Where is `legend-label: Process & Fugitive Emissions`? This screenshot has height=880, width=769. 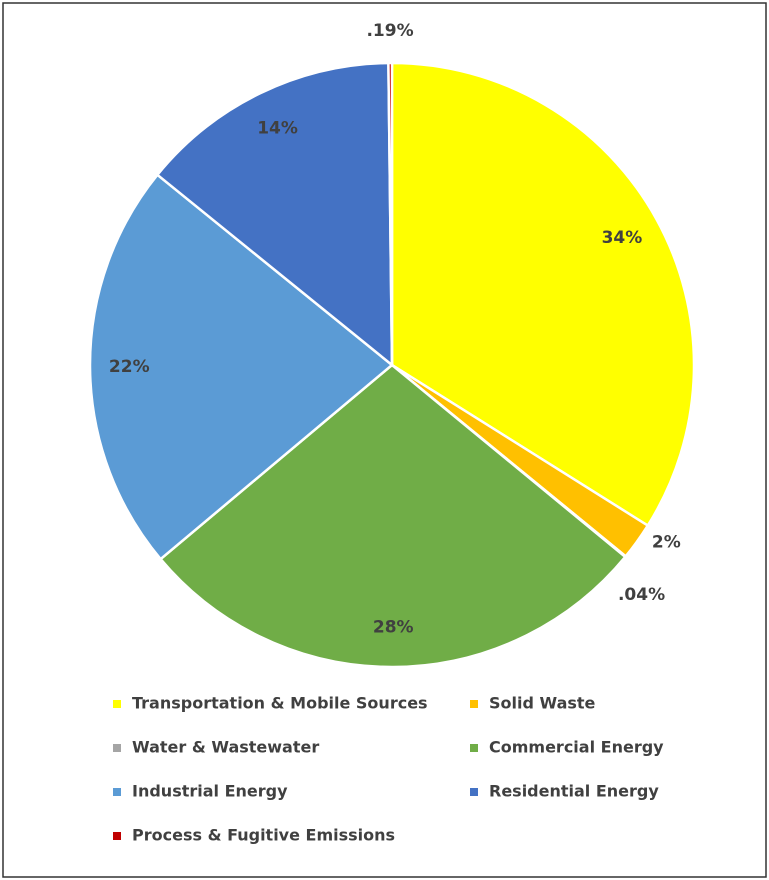 legend-label: Process & Fugitive Emissions is located at coordinates (263, 835).